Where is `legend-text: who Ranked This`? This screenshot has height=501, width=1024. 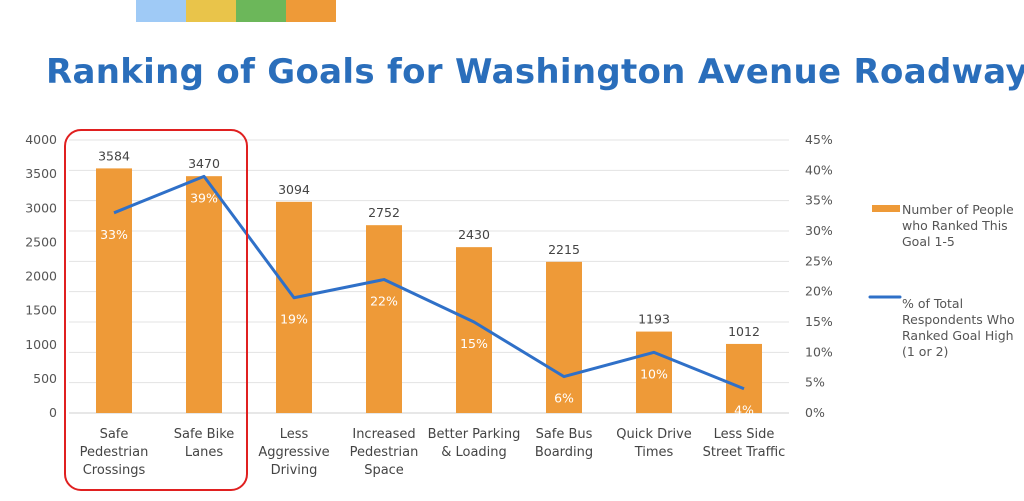
legend-text: who Ranked This is located at coordinates (955, 225).